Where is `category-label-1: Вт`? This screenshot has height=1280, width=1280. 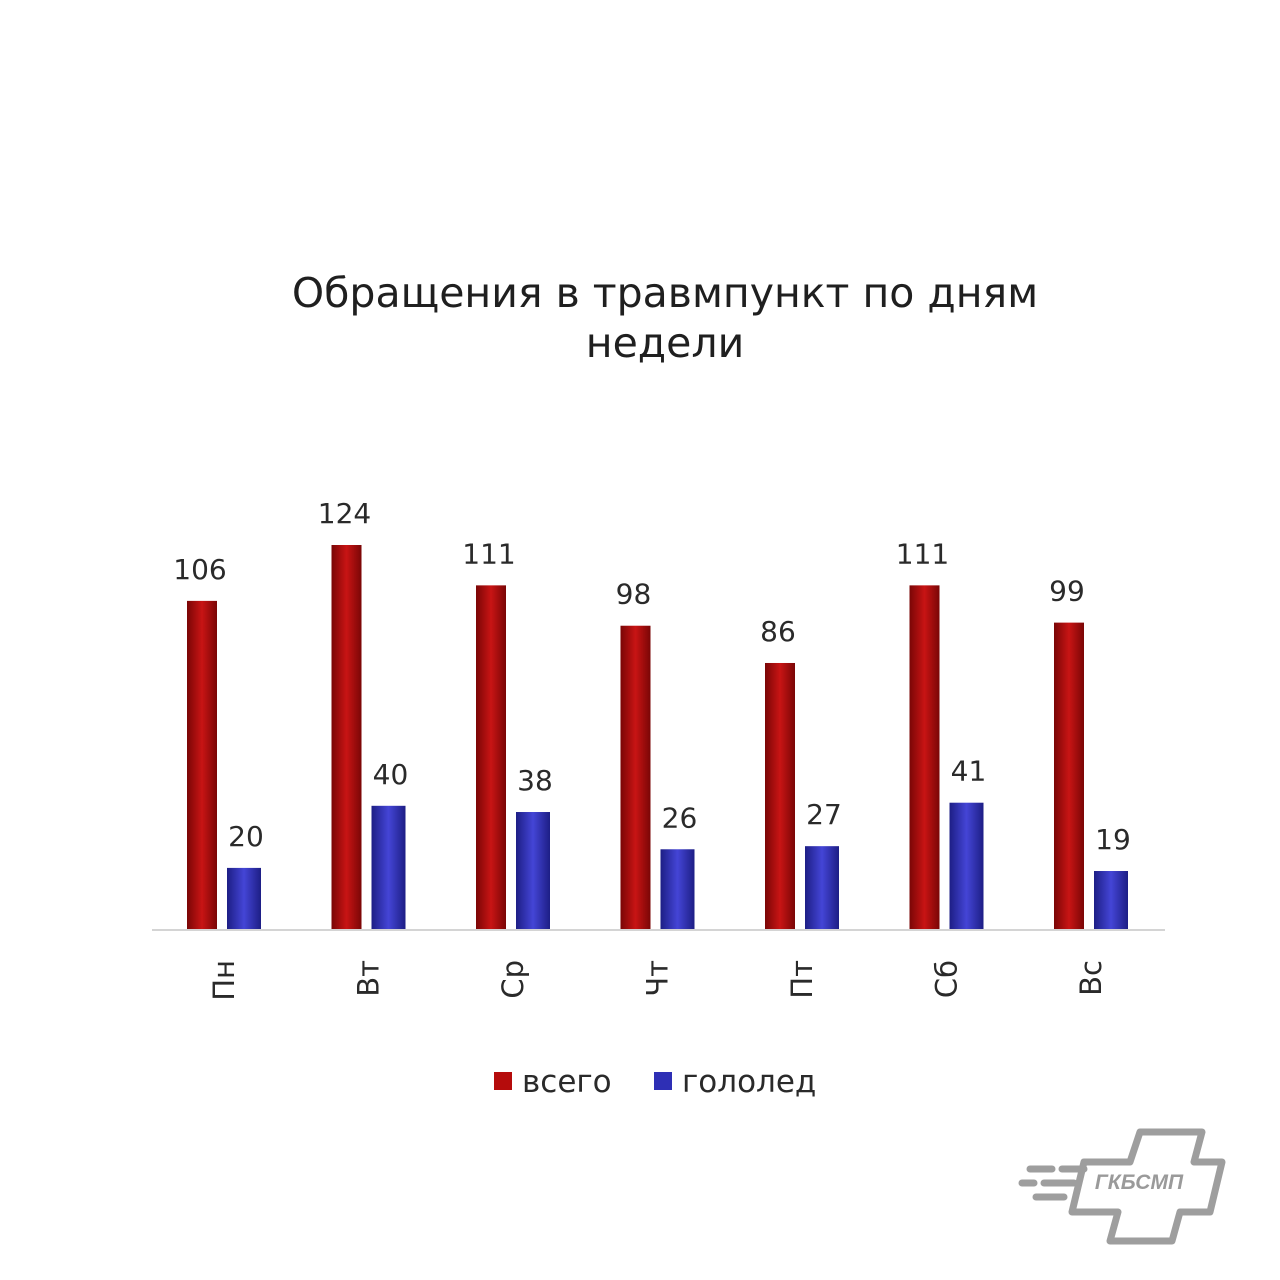
category-label-1: Вт is located at coordinates (369, 978).